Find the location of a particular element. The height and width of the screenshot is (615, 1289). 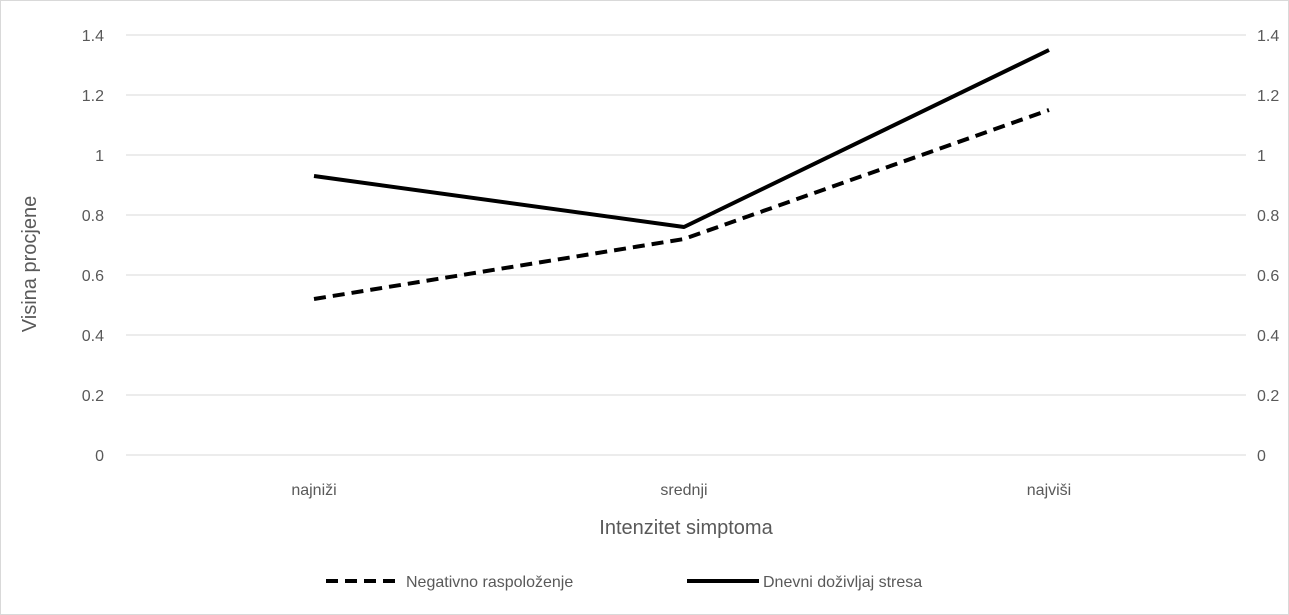

y-axis-left: 0 0.2 0.4 0.6 0.8 1 1.2 1.4 is located at coordinates (93, 246).